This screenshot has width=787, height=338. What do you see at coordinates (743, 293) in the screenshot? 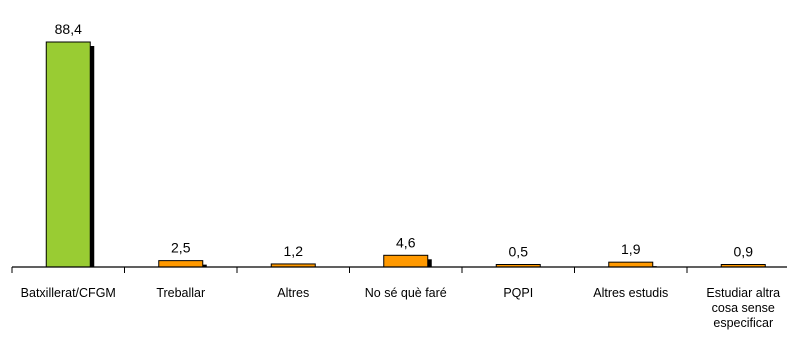
I see `tick-label: Estudiar altra` at bounding box center [743, 293].